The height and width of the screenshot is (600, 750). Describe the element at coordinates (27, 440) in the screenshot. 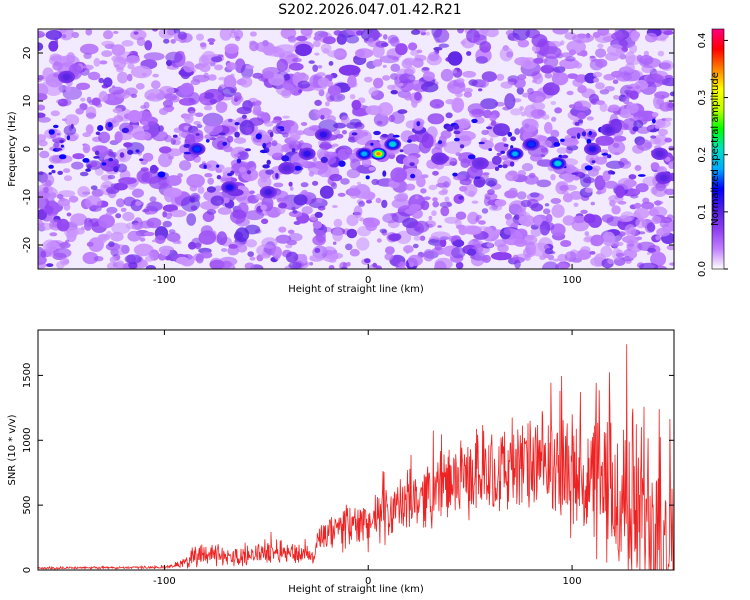

I see `y-tick-label: 1000` at that location.